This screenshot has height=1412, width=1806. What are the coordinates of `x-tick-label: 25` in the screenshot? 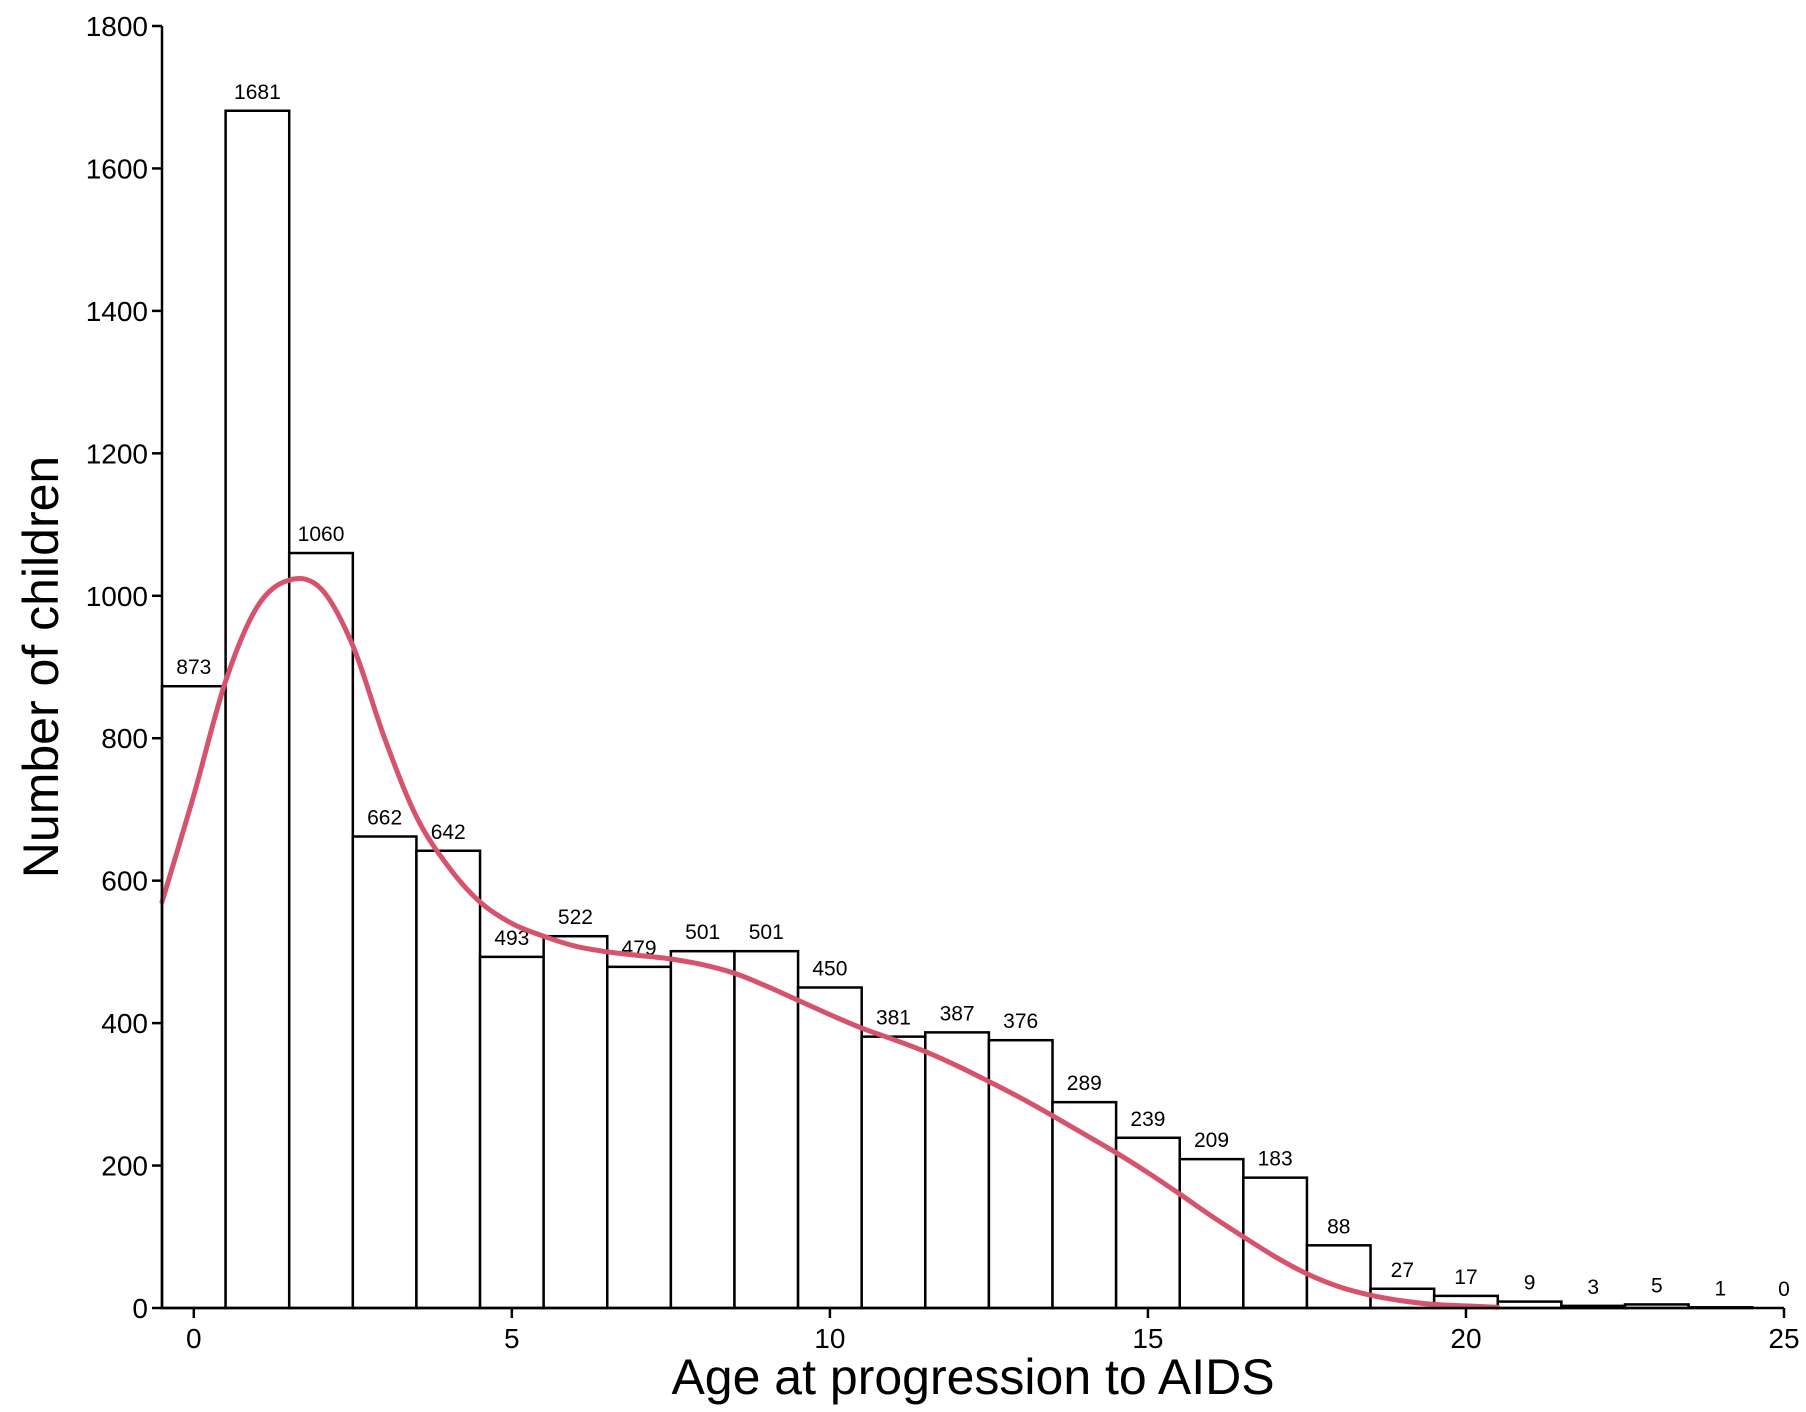 It's located at (1783, 1338).